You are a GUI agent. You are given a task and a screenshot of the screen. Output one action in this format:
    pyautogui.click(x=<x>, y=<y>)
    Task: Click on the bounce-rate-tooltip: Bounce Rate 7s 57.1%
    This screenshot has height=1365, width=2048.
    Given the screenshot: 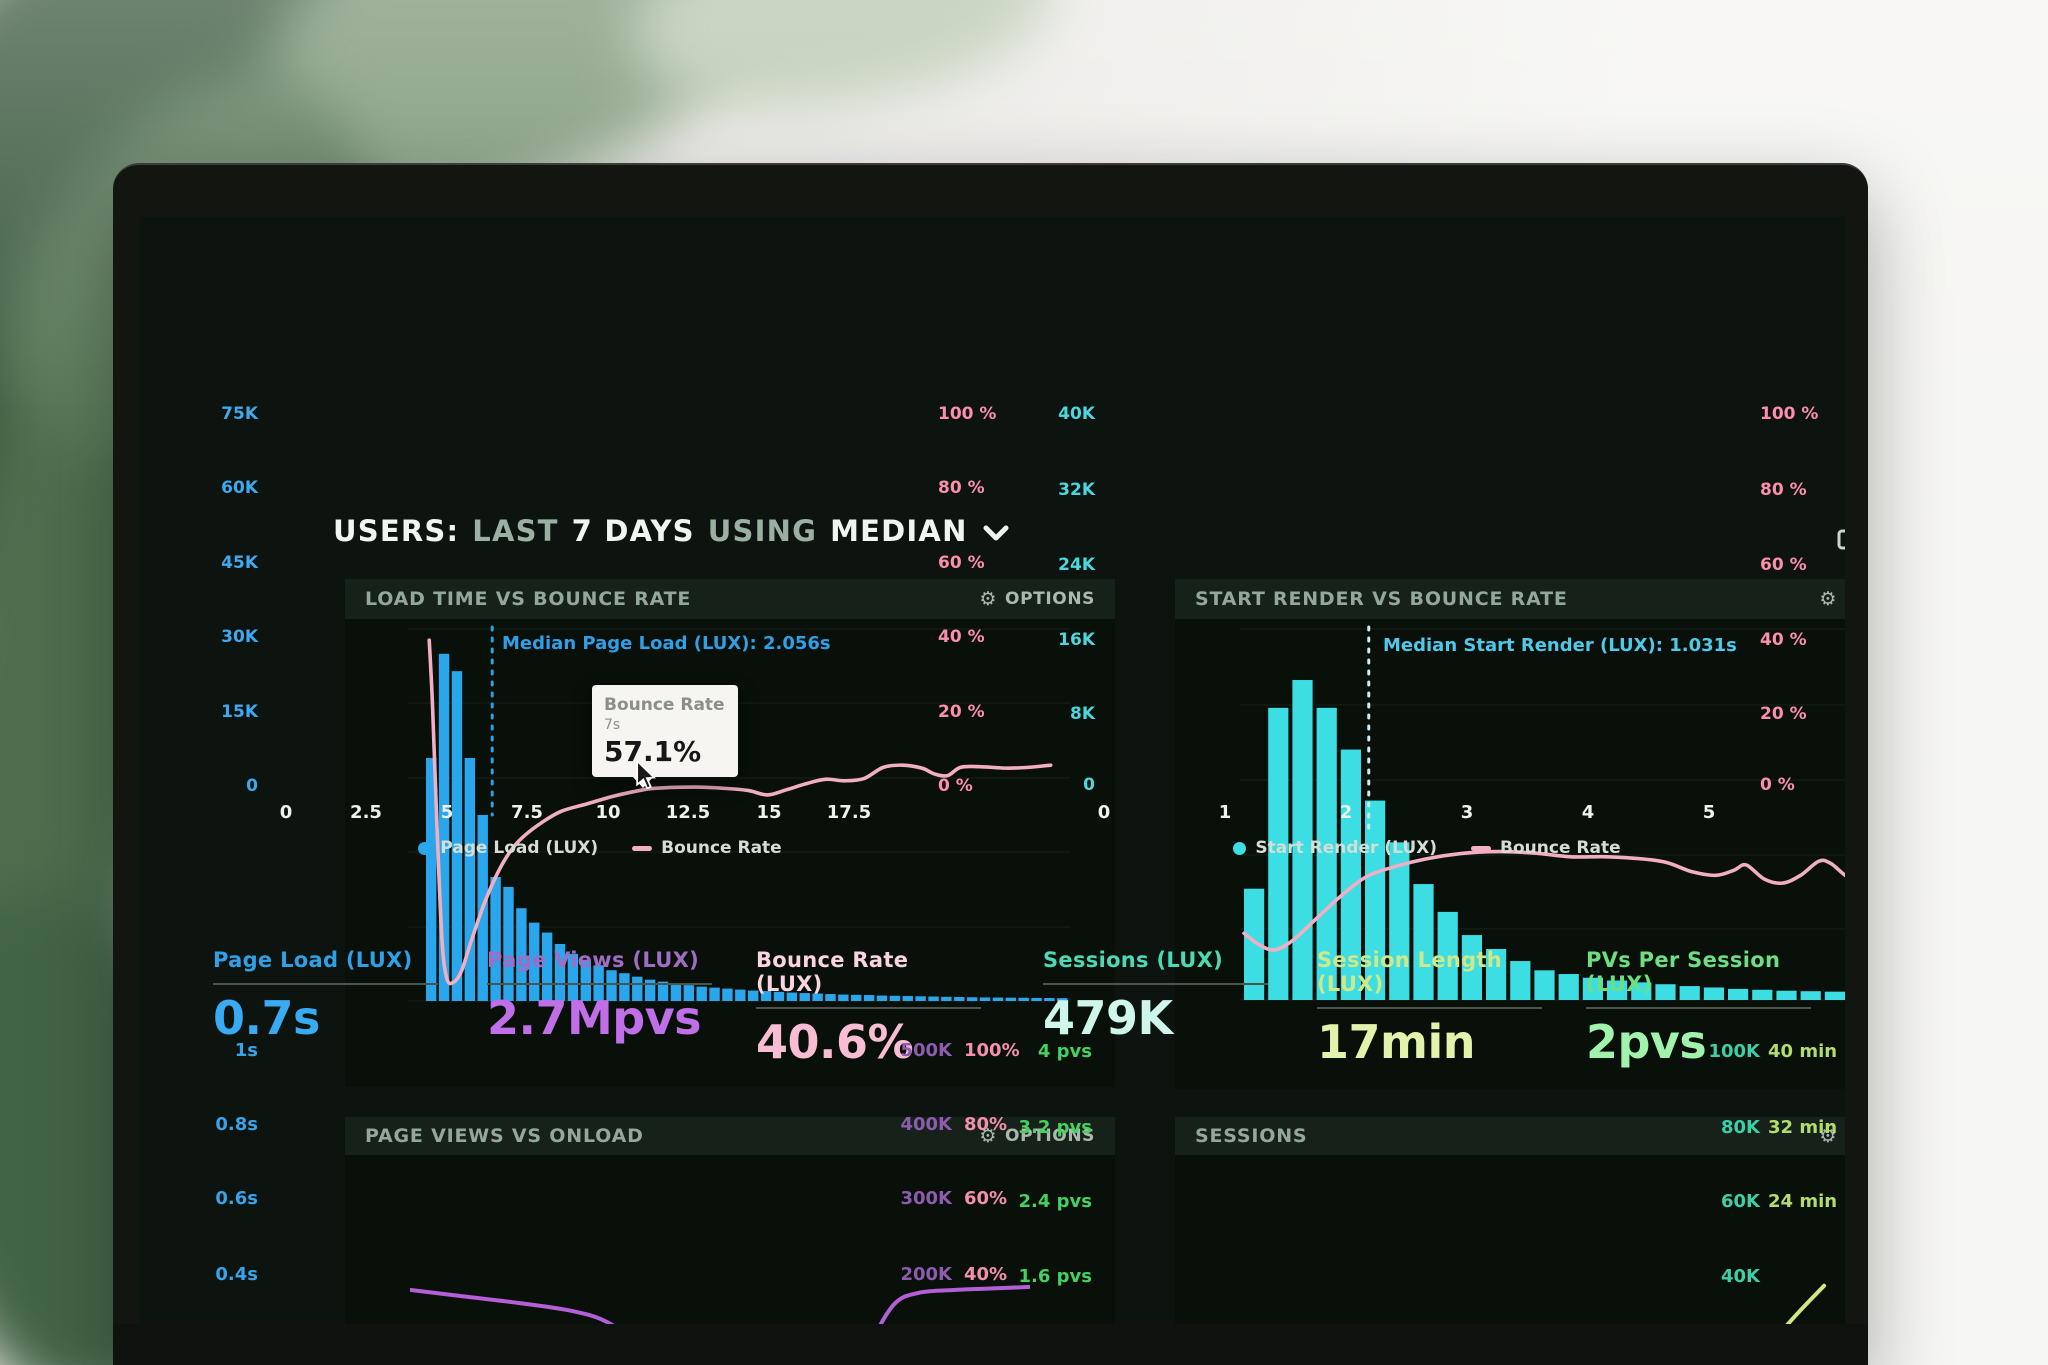 What is the action you would take?
    pyautogui.click(x=665, y=736)
    